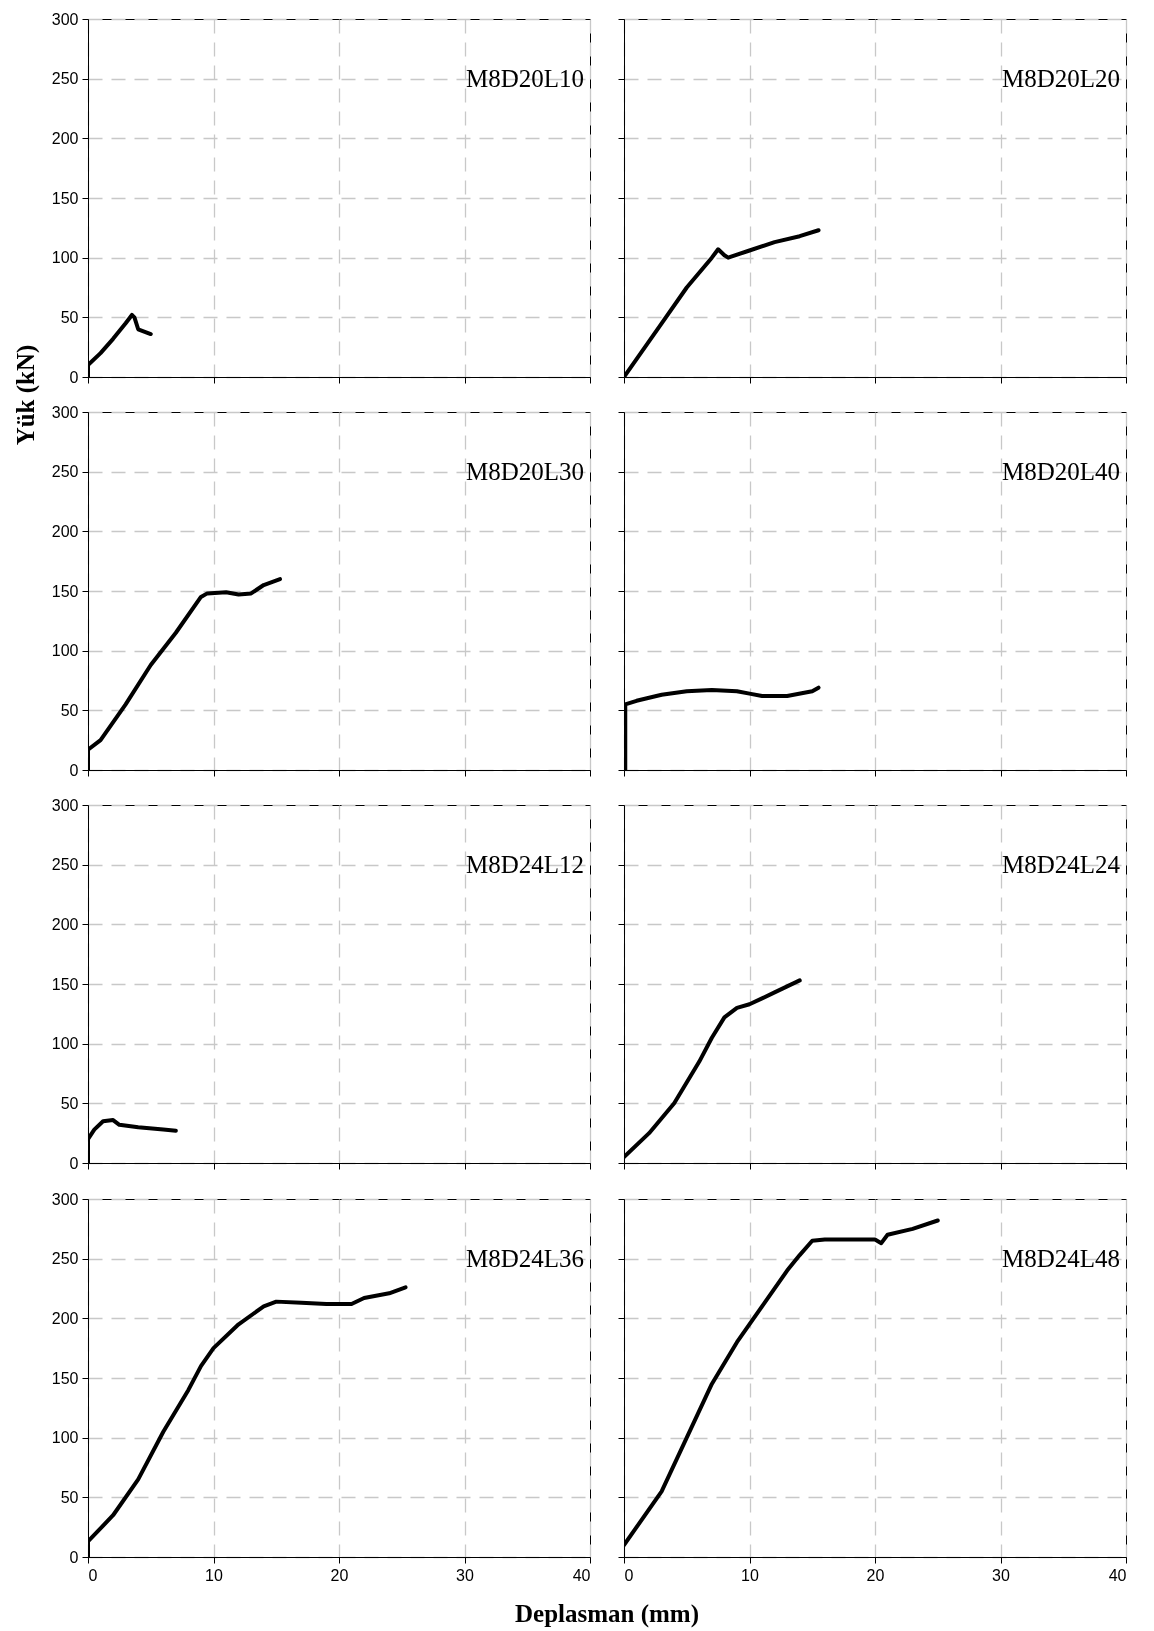  I want to click on annotation: M8D20L10, so click(524, 78).